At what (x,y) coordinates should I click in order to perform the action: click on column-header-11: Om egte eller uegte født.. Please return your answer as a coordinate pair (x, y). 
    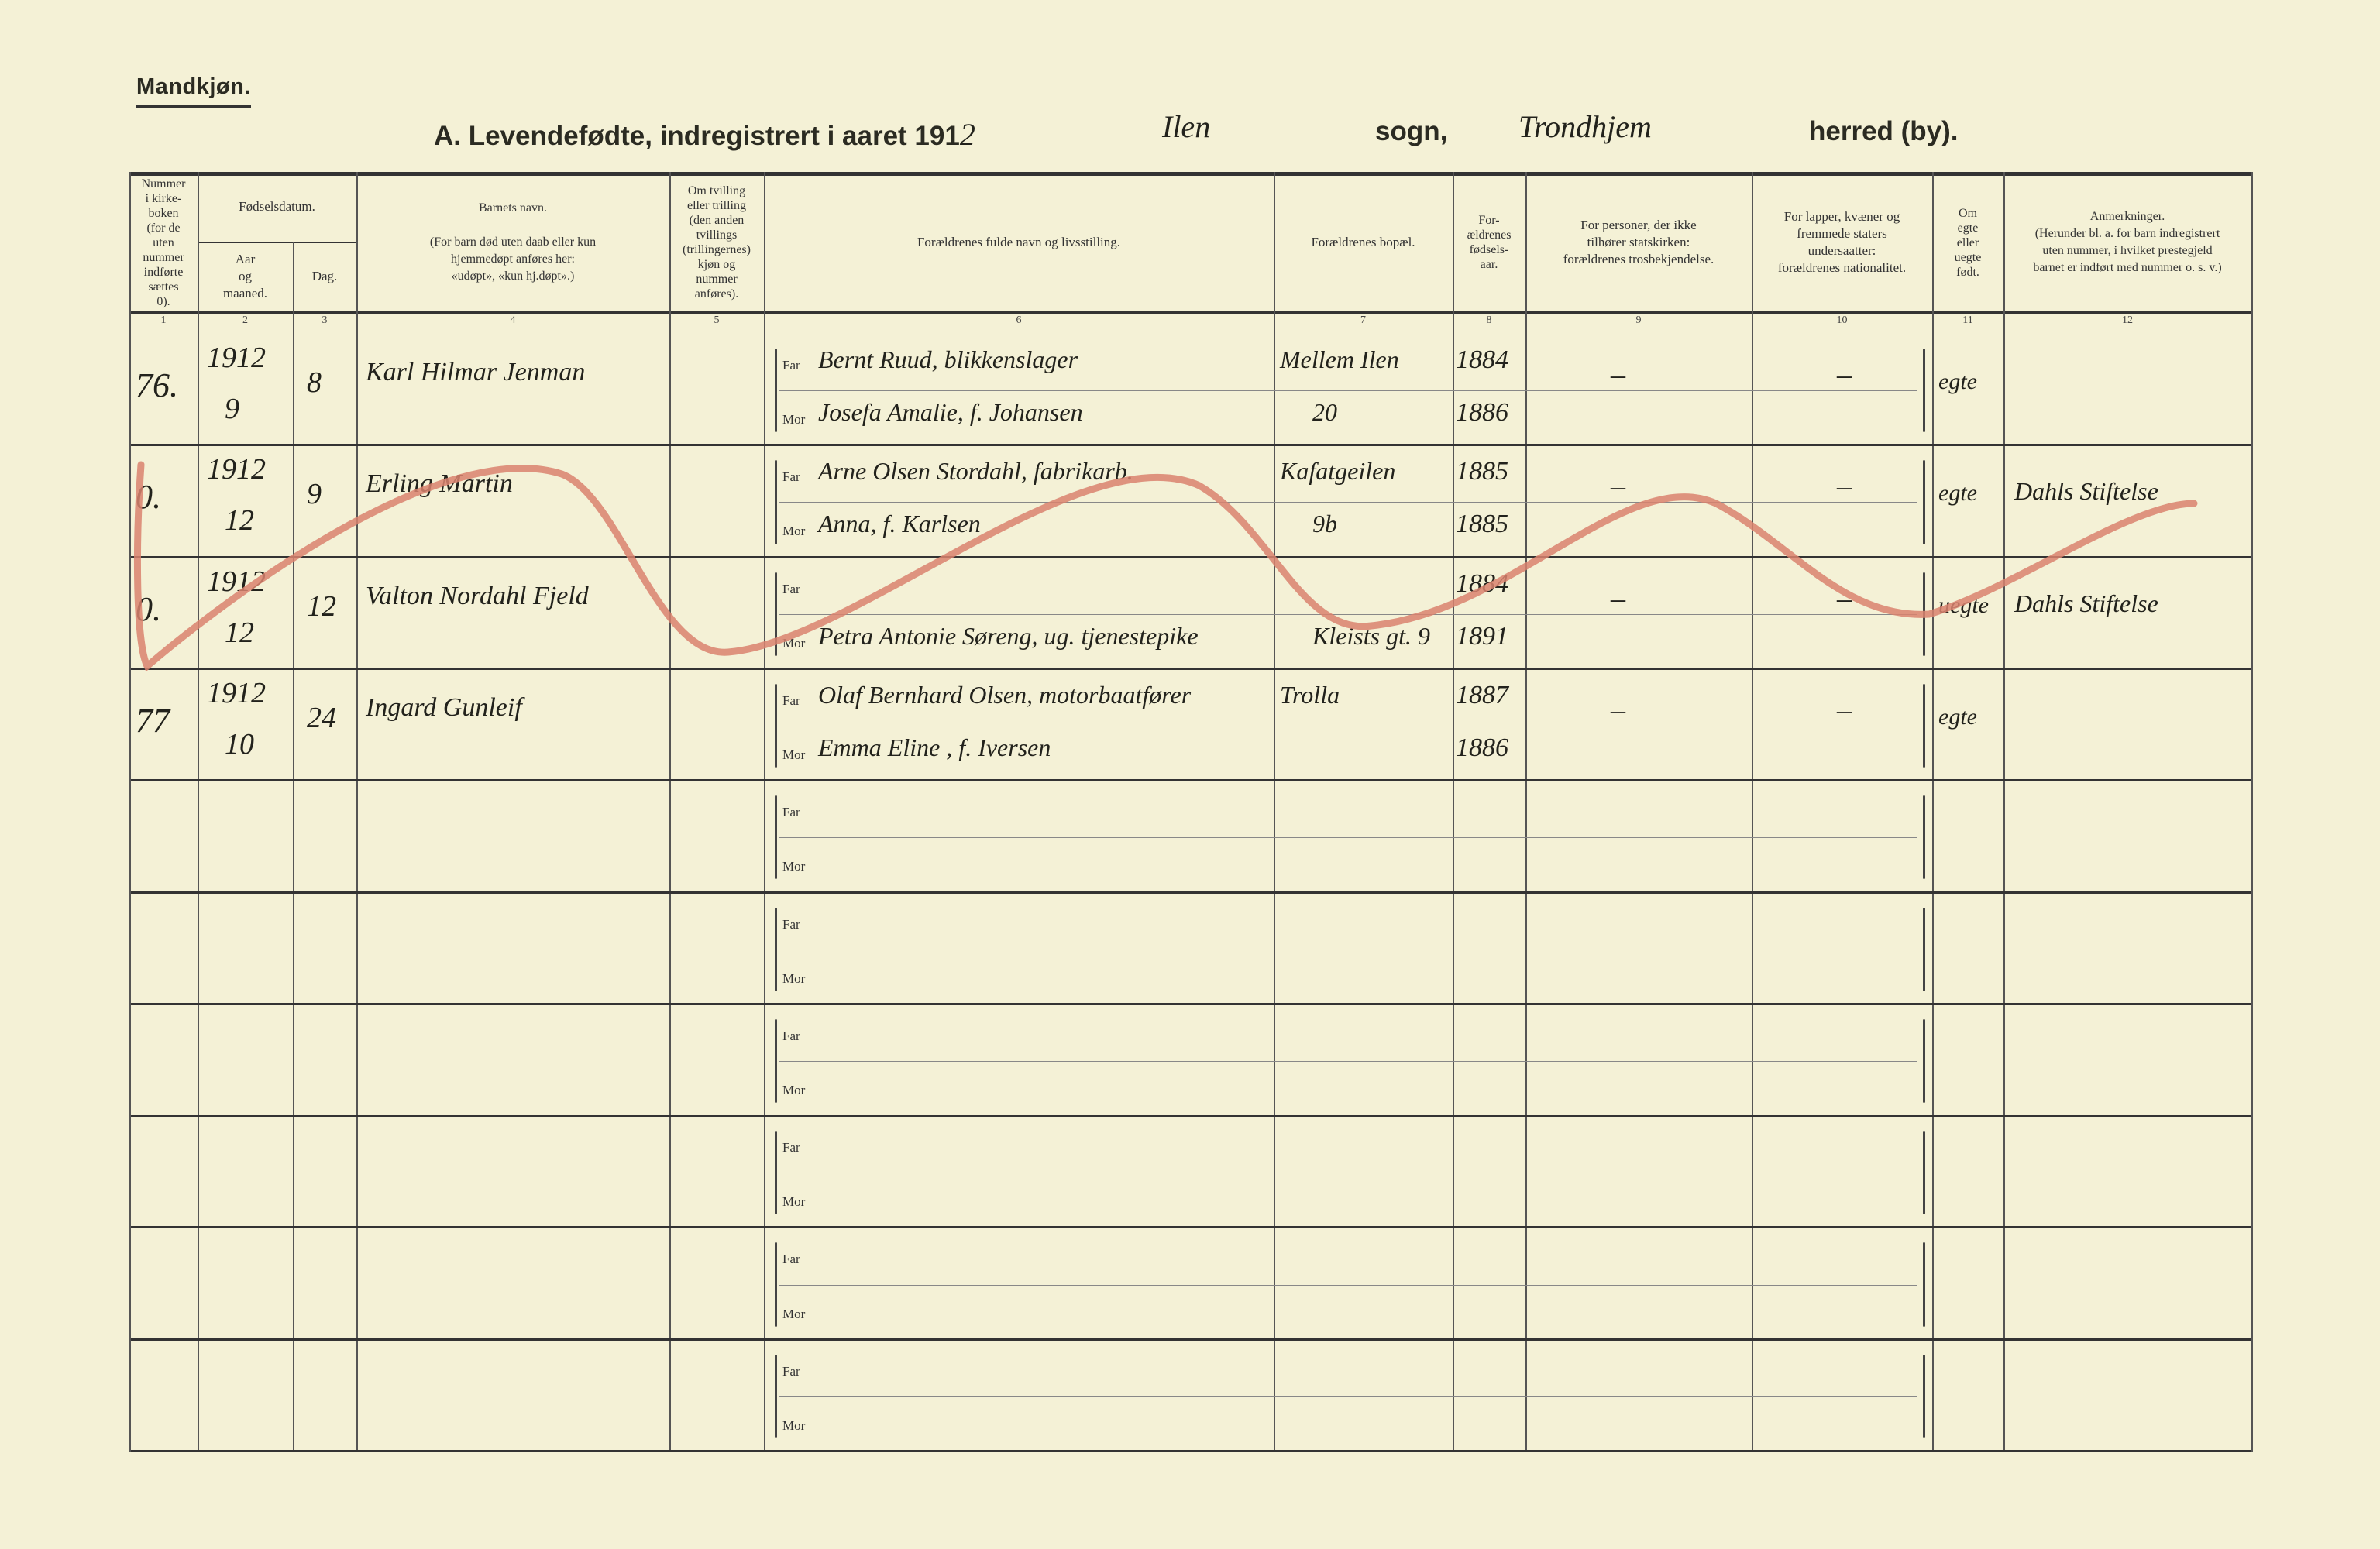
    Looking at the image, I should click on (1968, 242).